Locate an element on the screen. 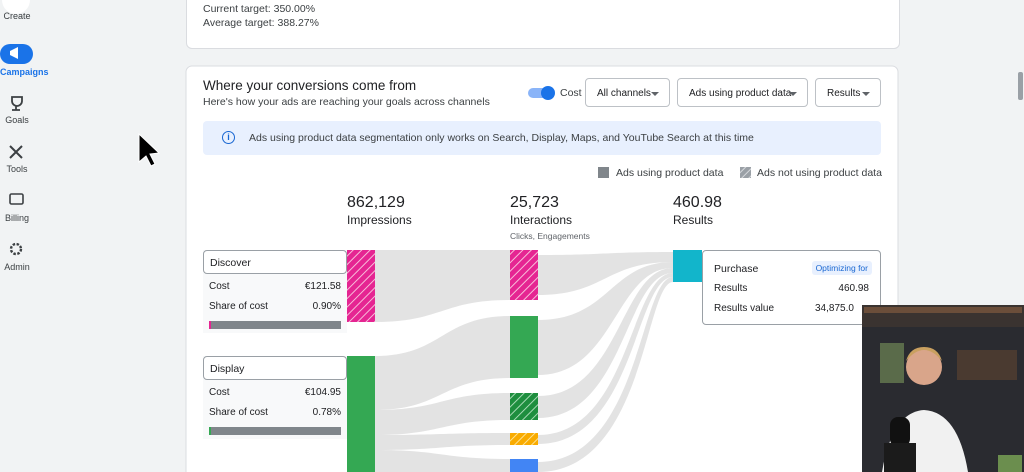 This screenshot has height=472, width=1024. row-value: €104.95 is located at coordinates (322, 392).